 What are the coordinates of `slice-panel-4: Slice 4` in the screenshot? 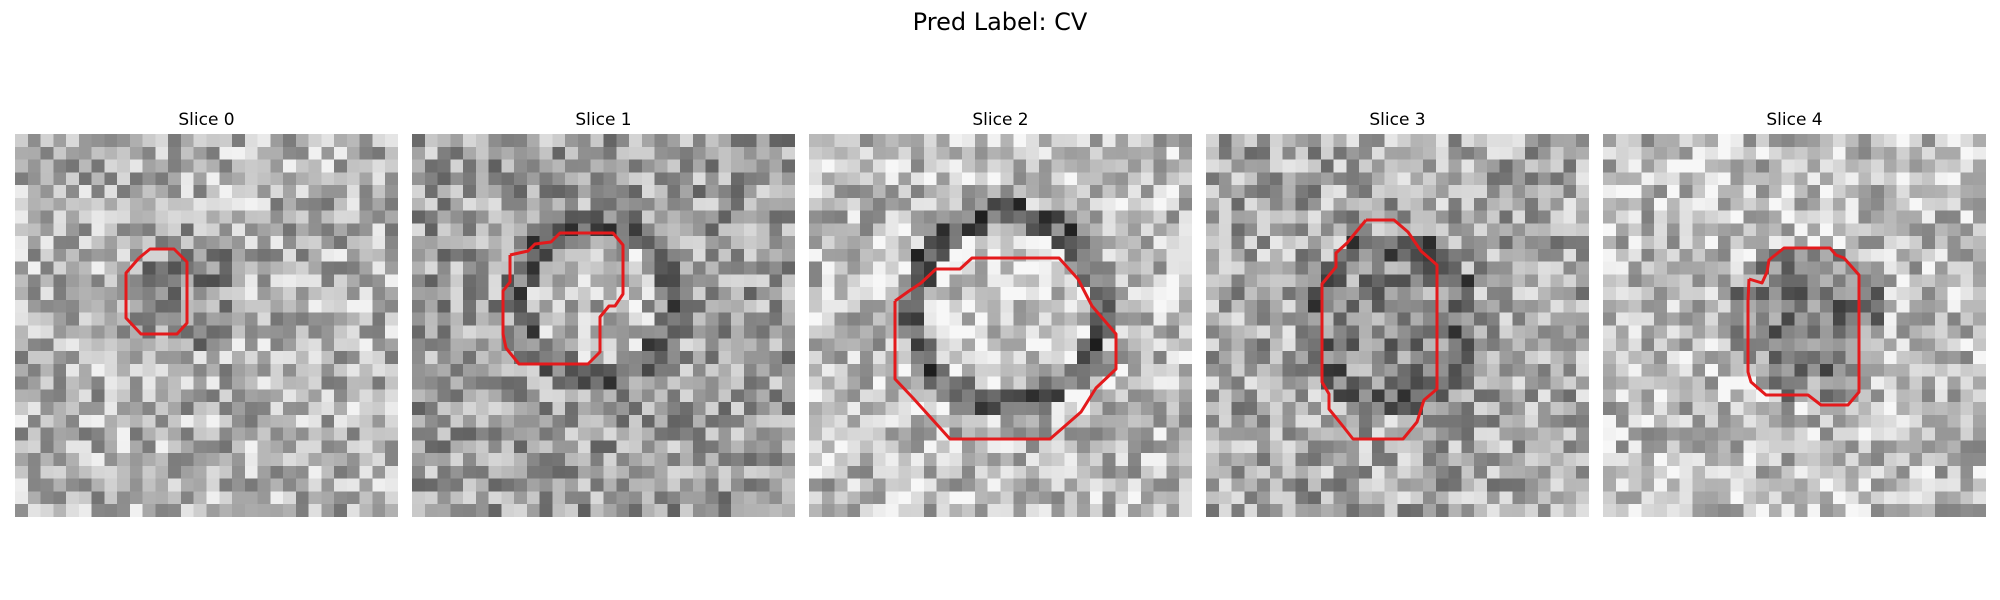 It's located at (1794, 312).